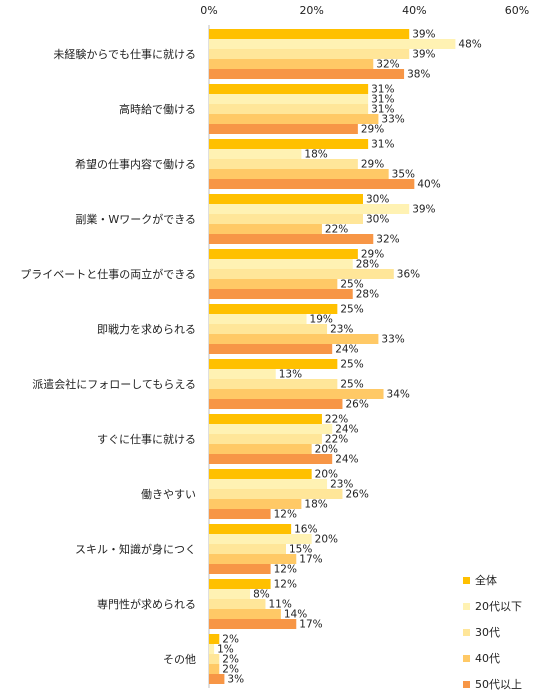  I want to click on data-label: 28%, so click(367, 295).